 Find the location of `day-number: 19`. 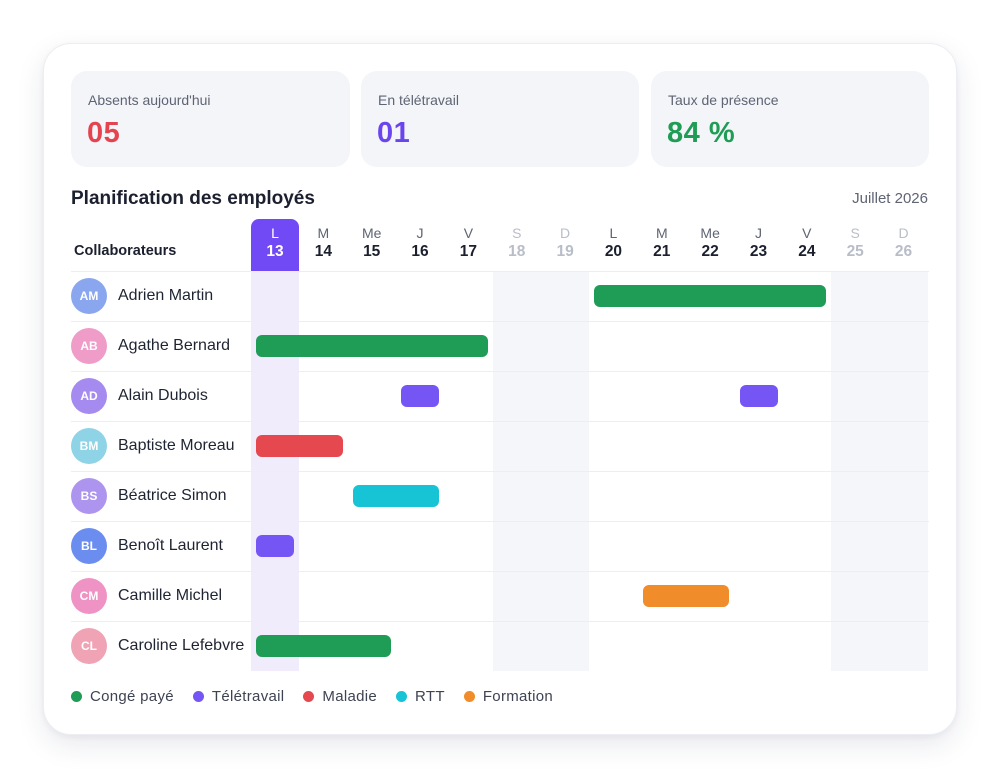

day-number: 19 is located at coordinates (565, 251).